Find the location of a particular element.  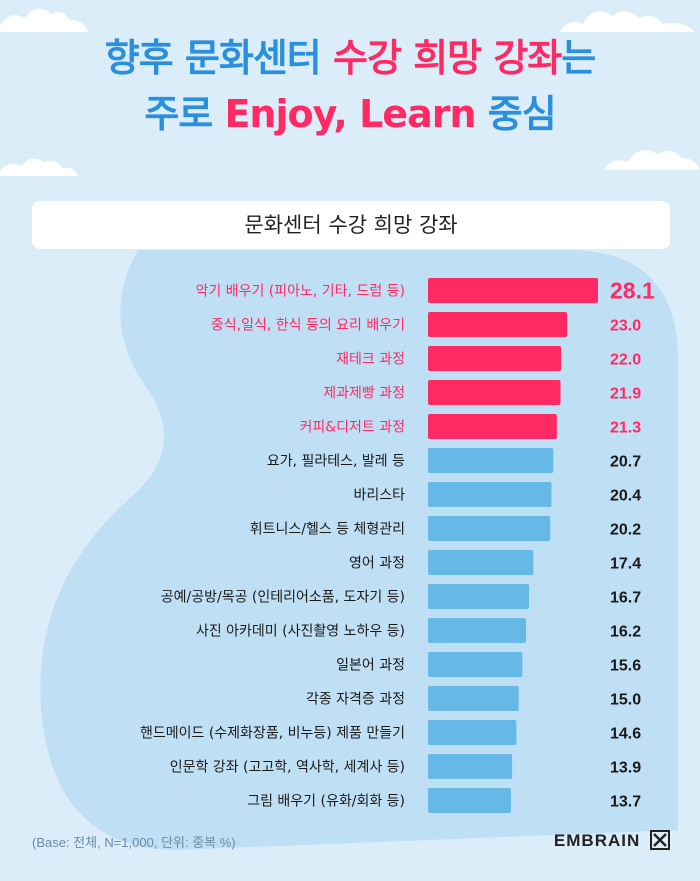

category-label: 그림 배우기 (유화/회화 등) is located at coordinates (326, 802).